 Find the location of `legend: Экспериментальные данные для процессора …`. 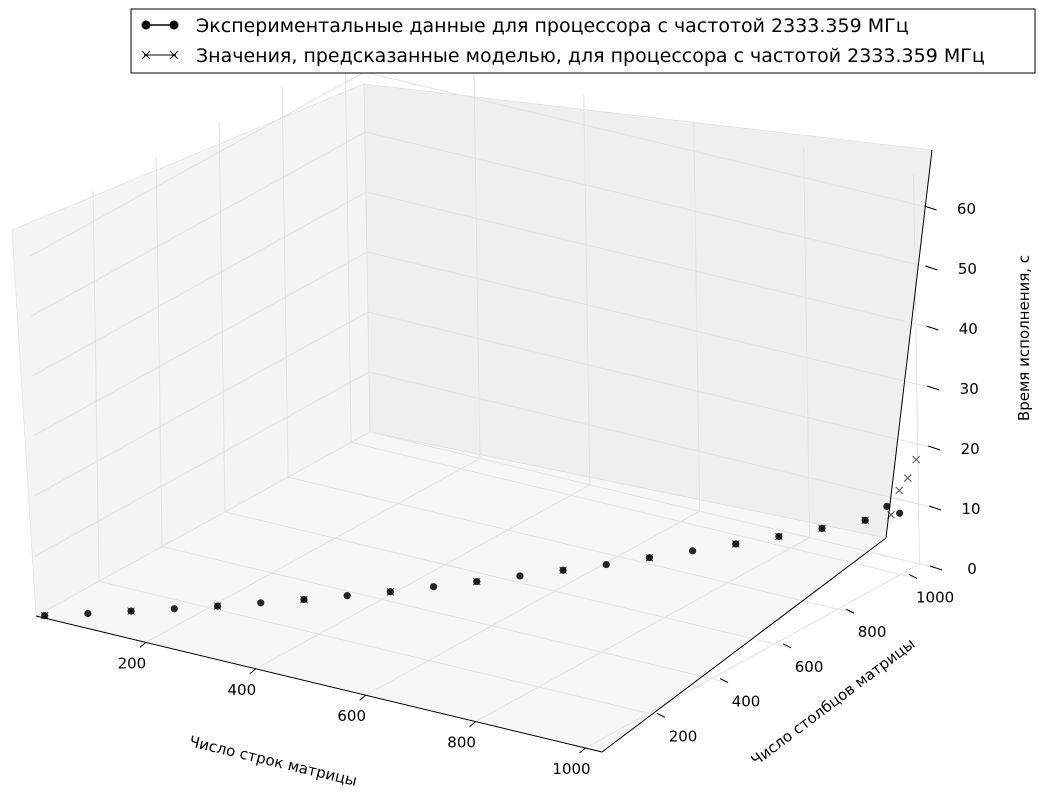

legend: Экспериментальные данные для процессора … is located at coordinates (583, 41).